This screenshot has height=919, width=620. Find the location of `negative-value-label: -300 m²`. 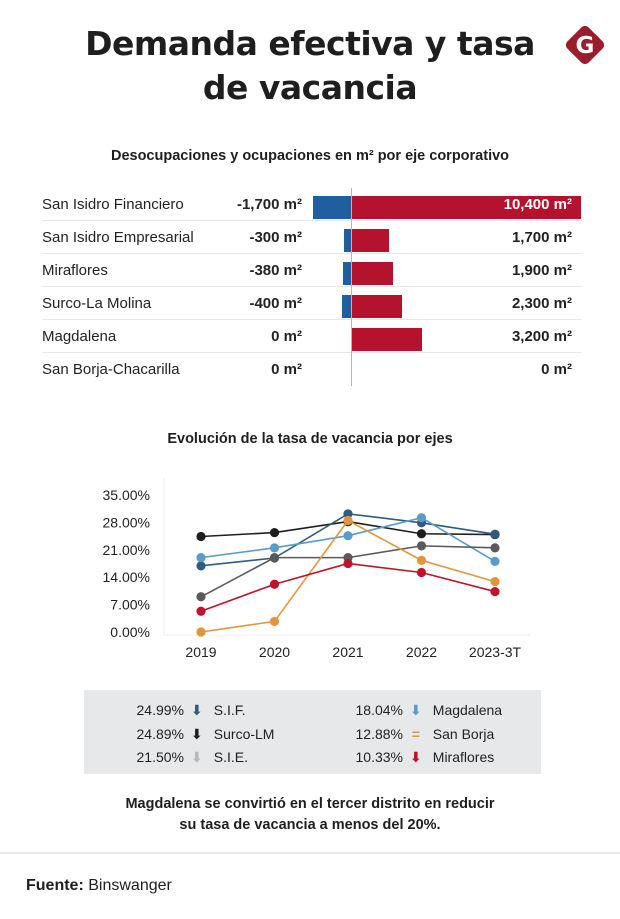

negative-value-label: -300 m² is located at coordinates (275, 237).